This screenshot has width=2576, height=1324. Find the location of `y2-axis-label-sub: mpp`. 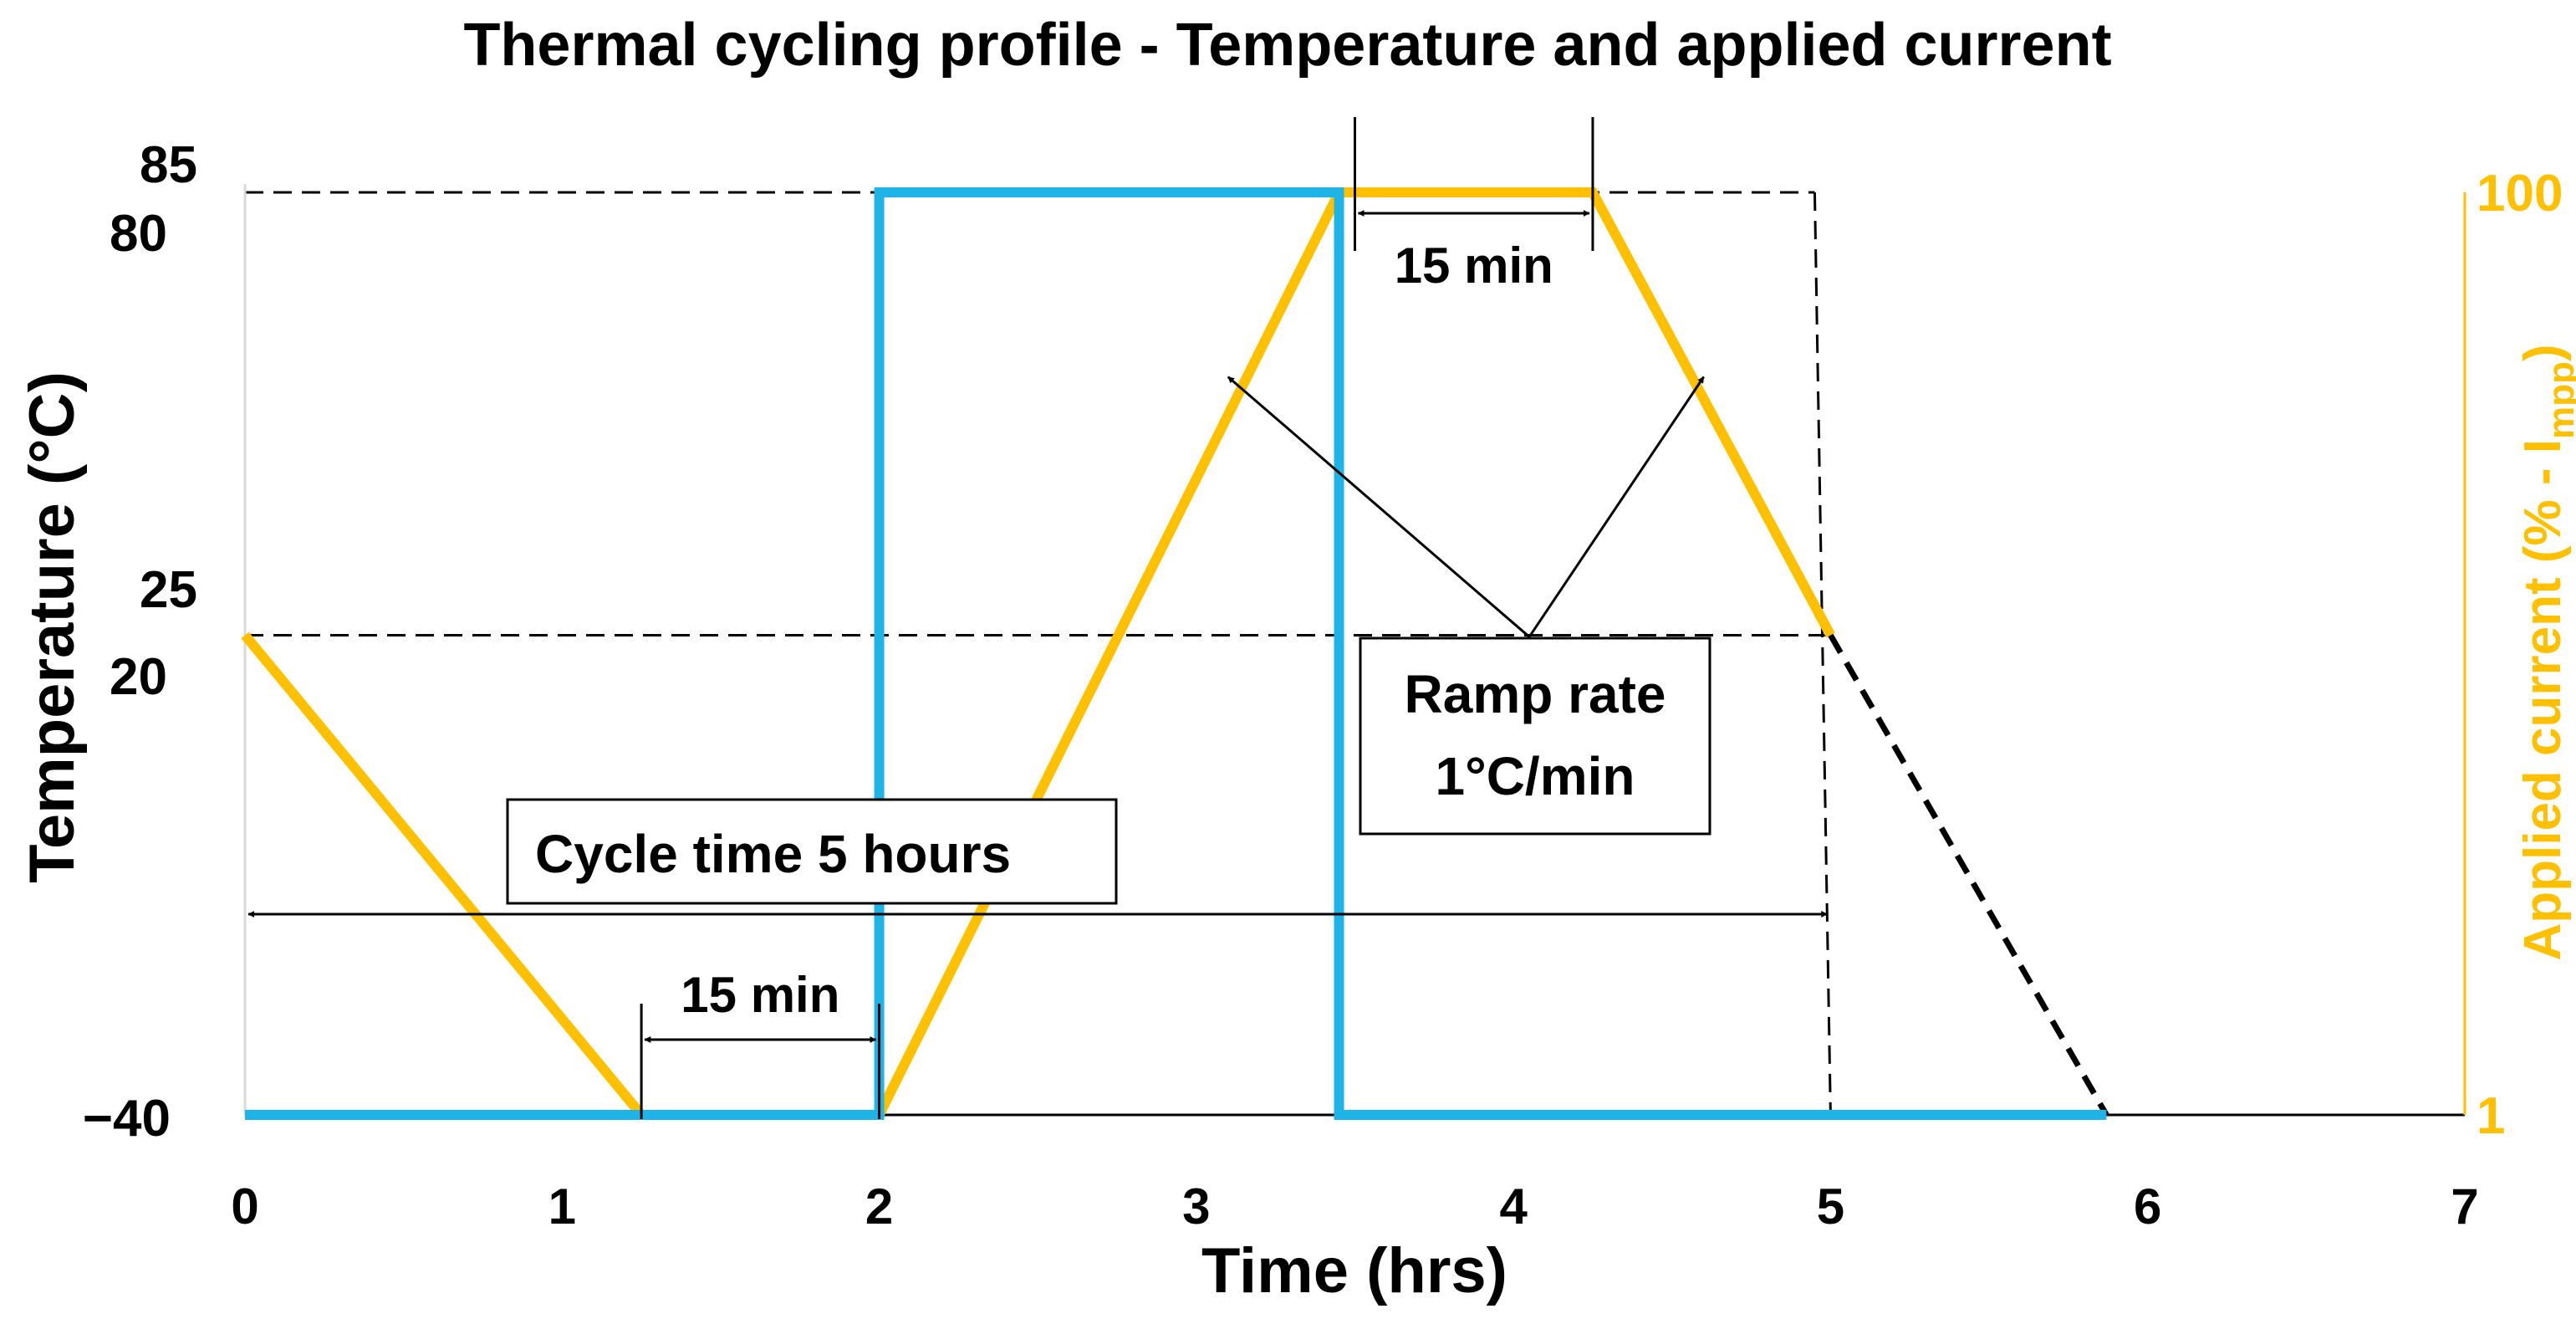

y2-axis-label-sub: mpp is located at coordinates (2558, 400).